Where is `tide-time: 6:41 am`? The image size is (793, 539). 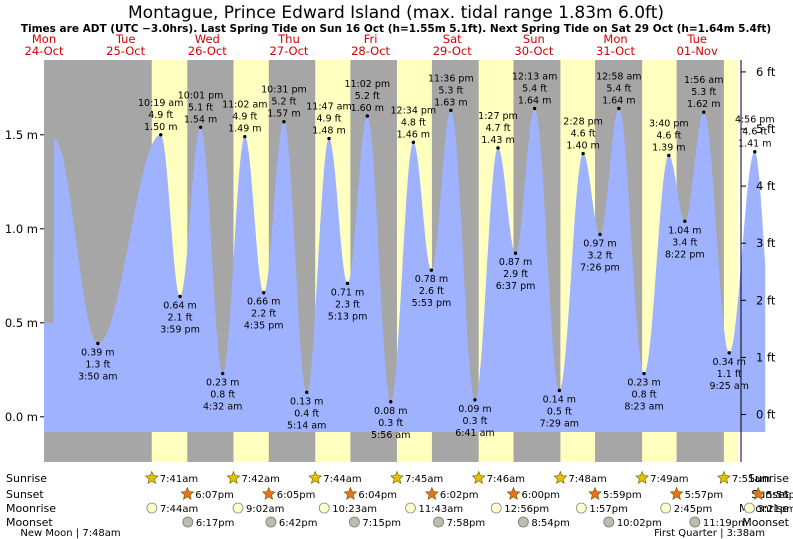
tide-time: 6:41 am is located at coordinates (474, 433).